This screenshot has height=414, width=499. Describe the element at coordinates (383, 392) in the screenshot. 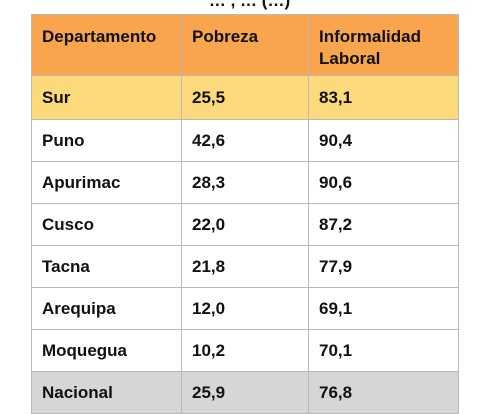

I see `cell-informalidad: 76,8` at that location.